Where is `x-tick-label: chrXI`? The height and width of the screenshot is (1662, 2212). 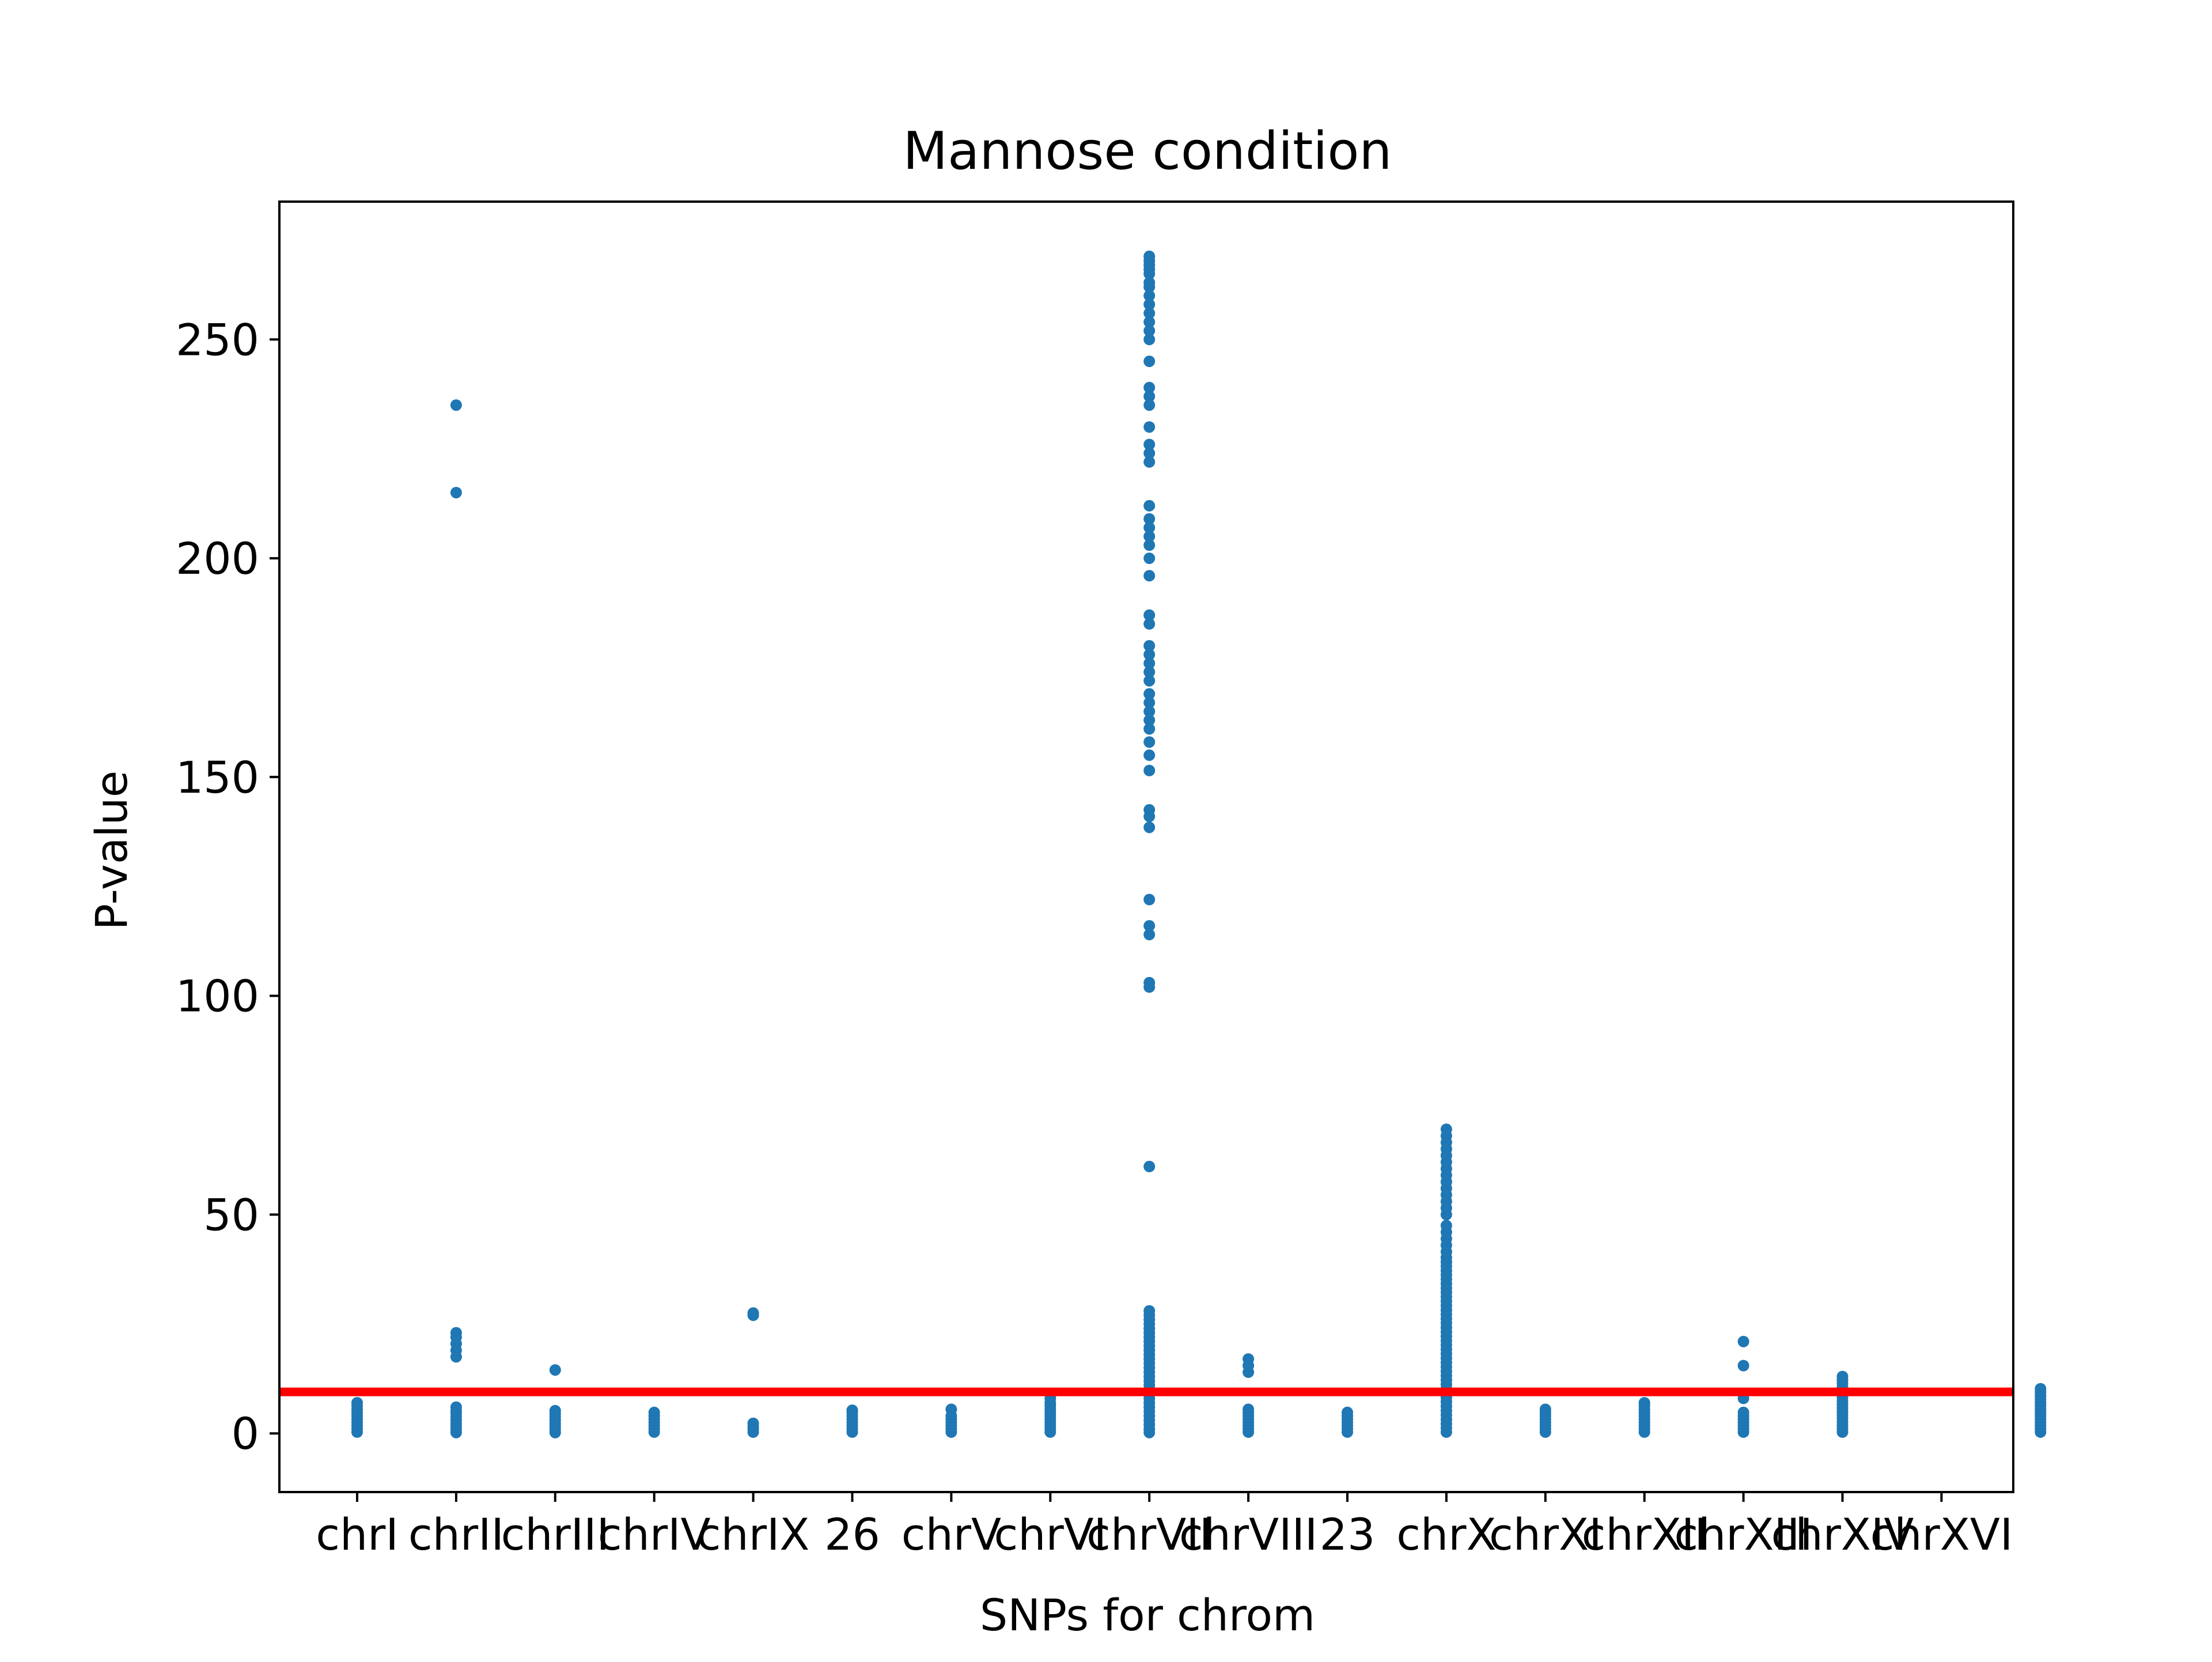
x-tick-label: chrXI is located at coordinates (1545, 1534).